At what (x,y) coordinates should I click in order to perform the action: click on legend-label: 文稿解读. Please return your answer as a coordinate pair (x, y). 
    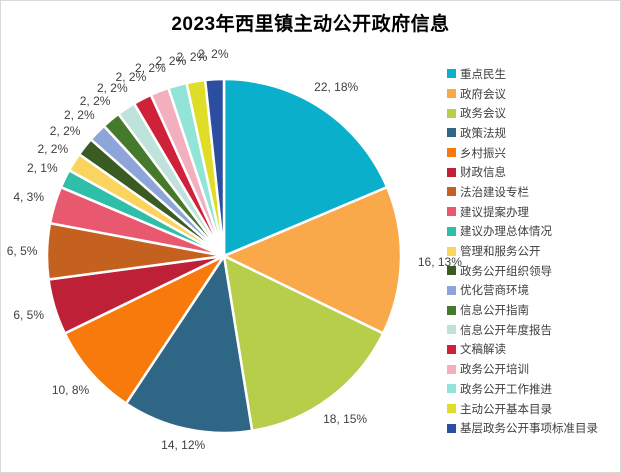
    Looking at the image, I should click on (483, 350).